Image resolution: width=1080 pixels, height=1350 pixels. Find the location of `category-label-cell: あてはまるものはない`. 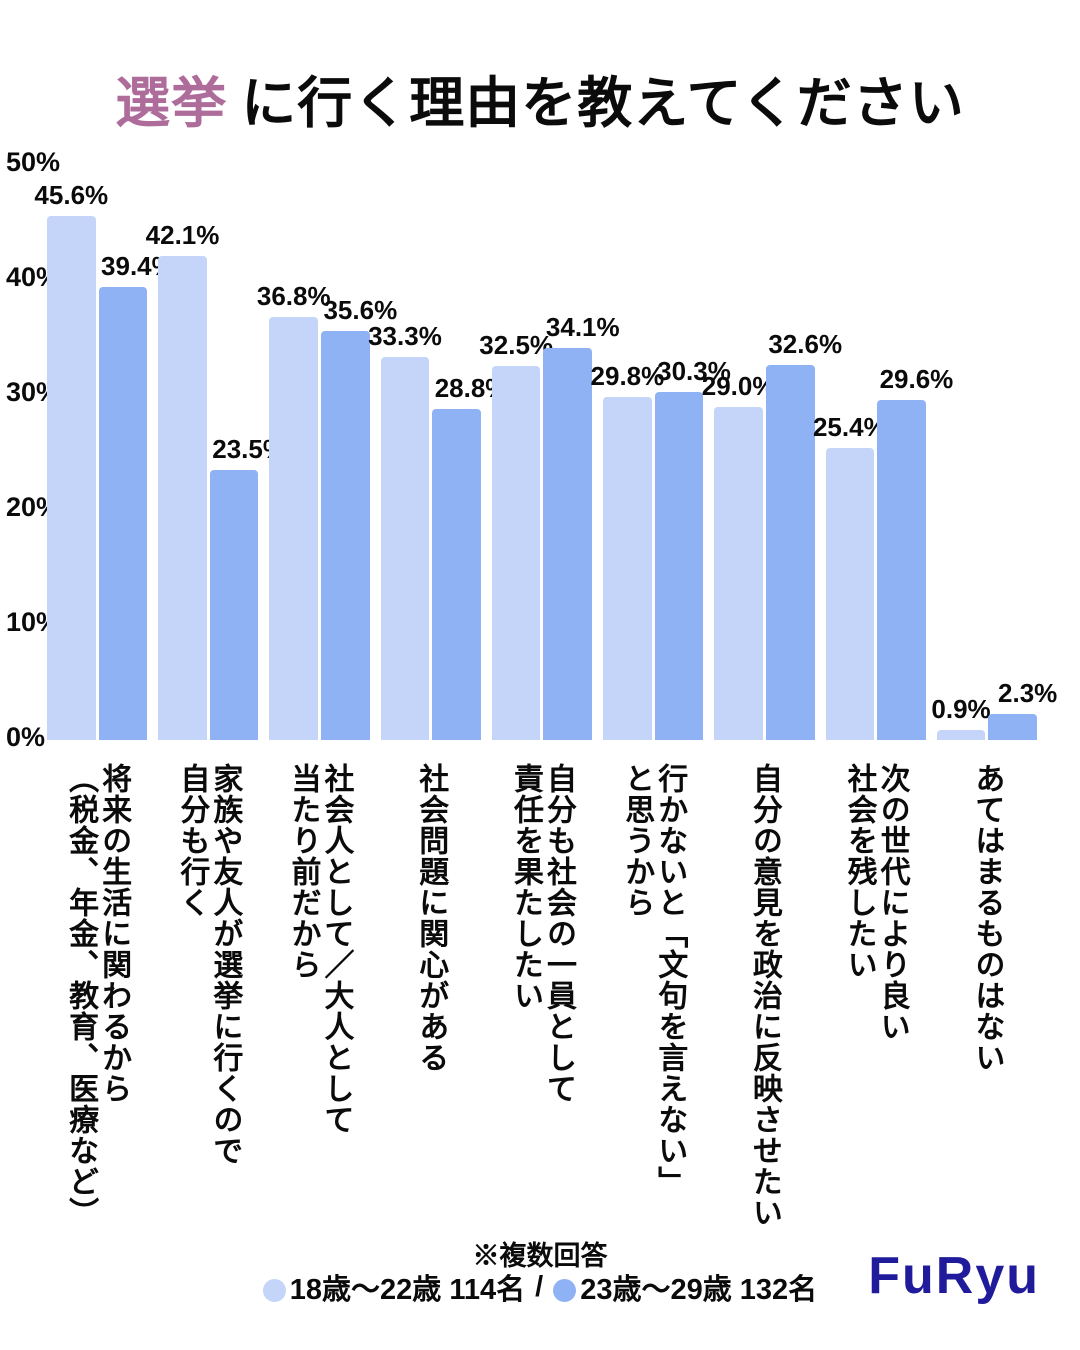

category-label-cell: あてはまるものはない is located at coordinates (987, 995).